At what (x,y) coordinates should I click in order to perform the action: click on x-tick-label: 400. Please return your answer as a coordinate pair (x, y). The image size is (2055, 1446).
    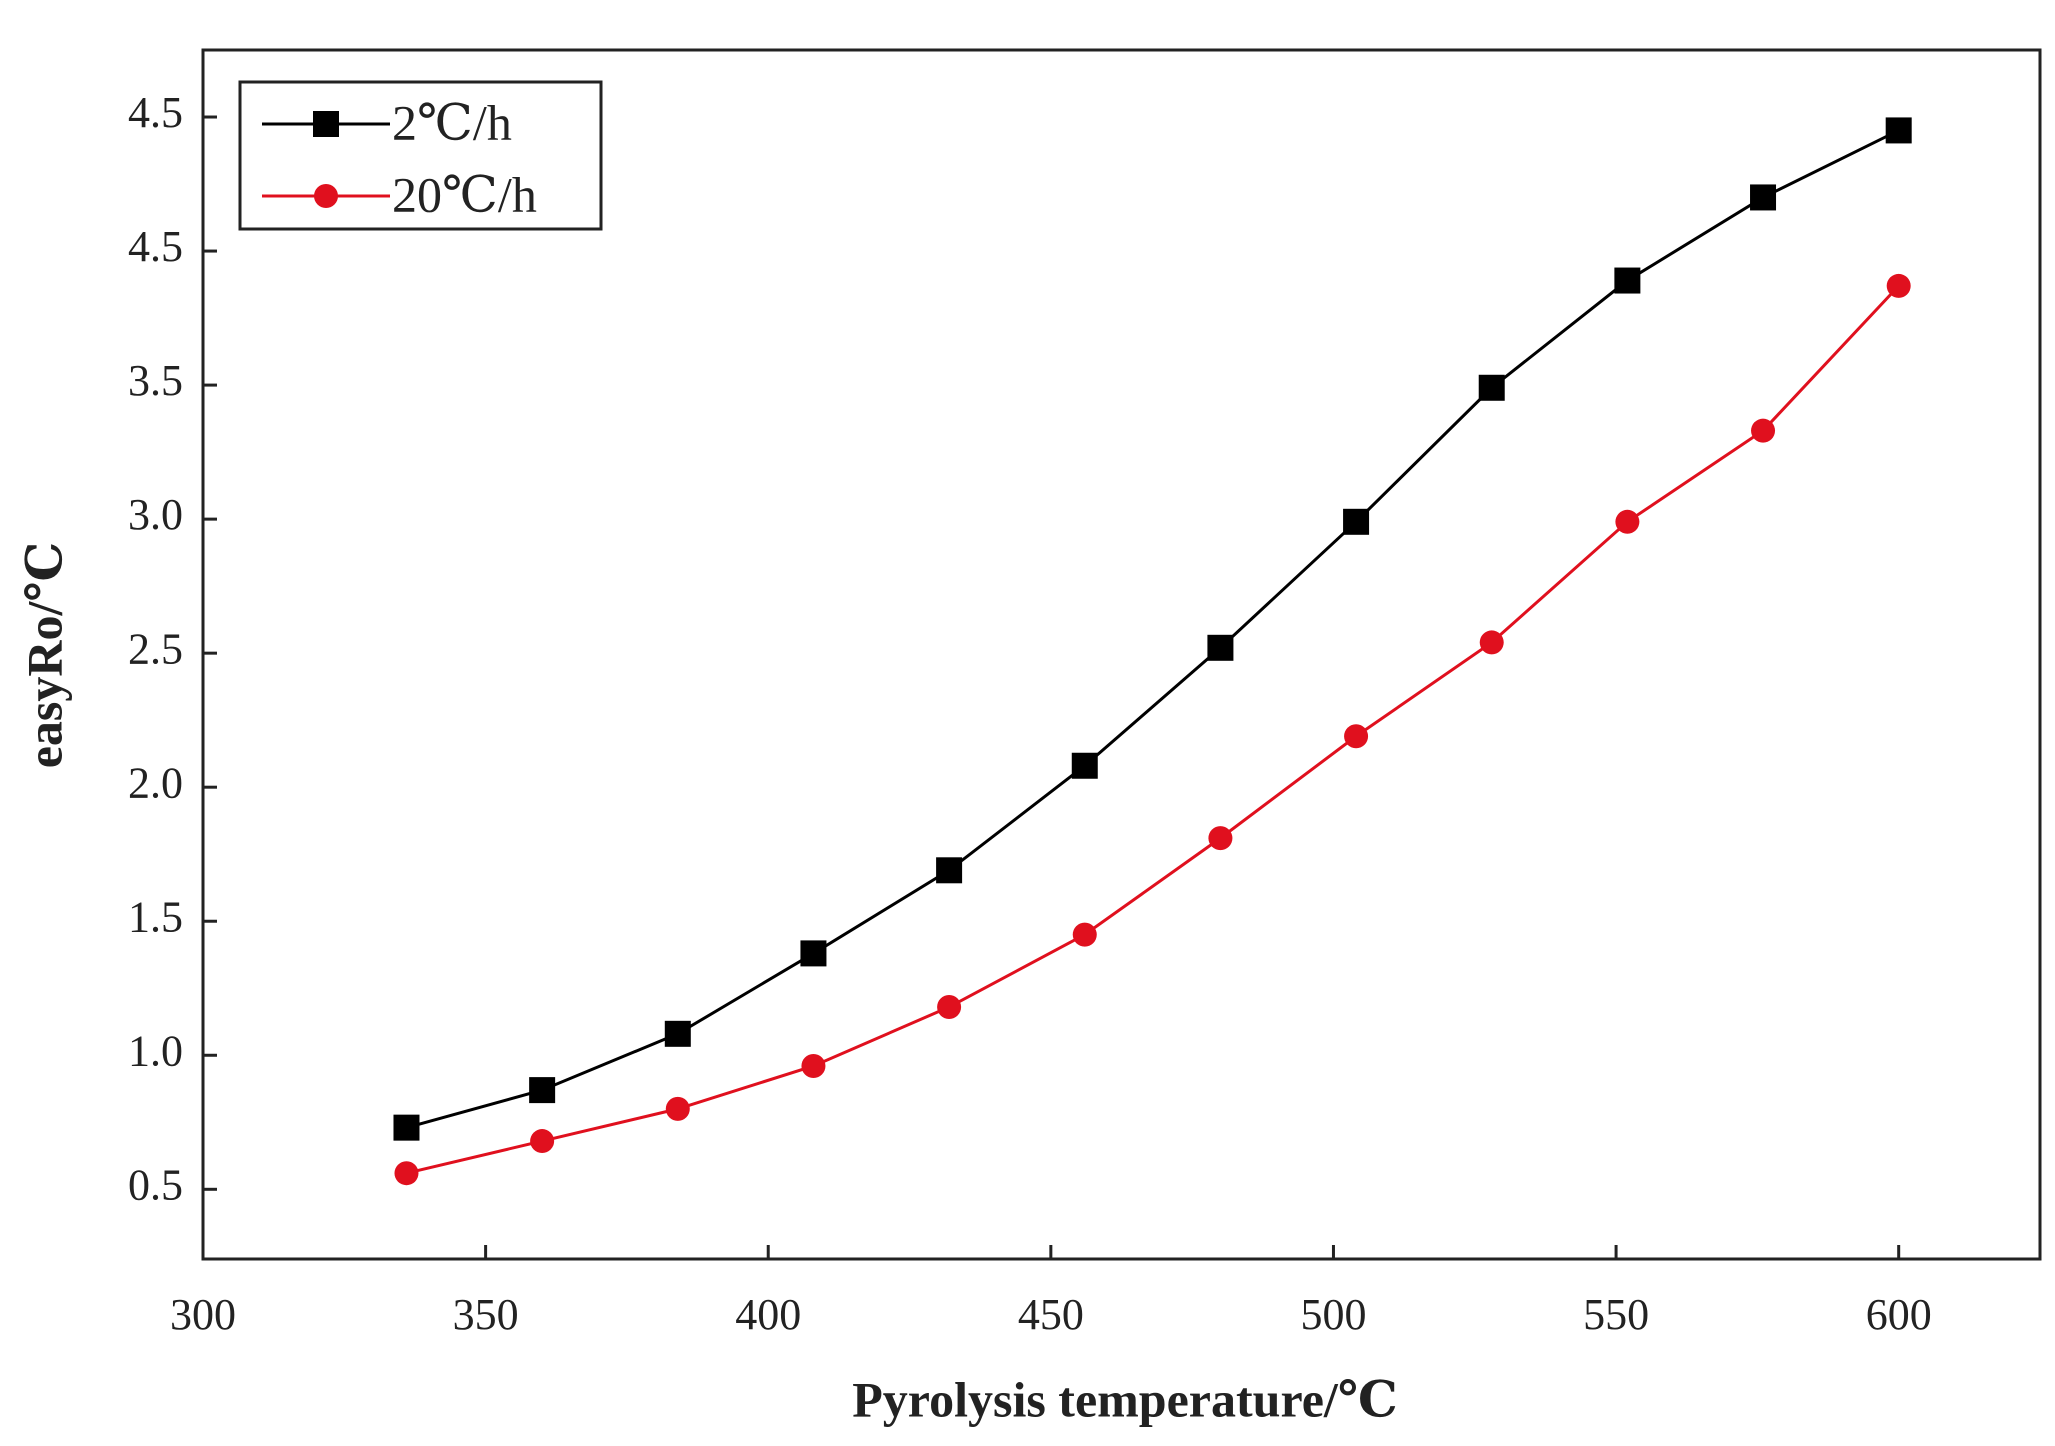
    Looking at the image, I should click on (768, 1314).